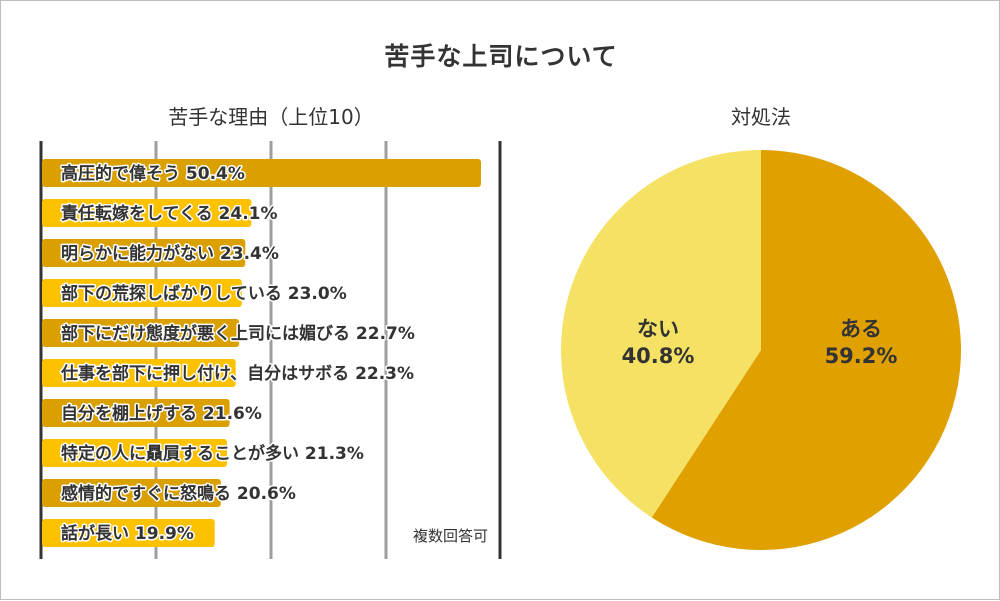 This screenshot has width=1000, height=601. I want to click on bar-chart-title: 苦手な理由（上位10）, so click(271, 117).